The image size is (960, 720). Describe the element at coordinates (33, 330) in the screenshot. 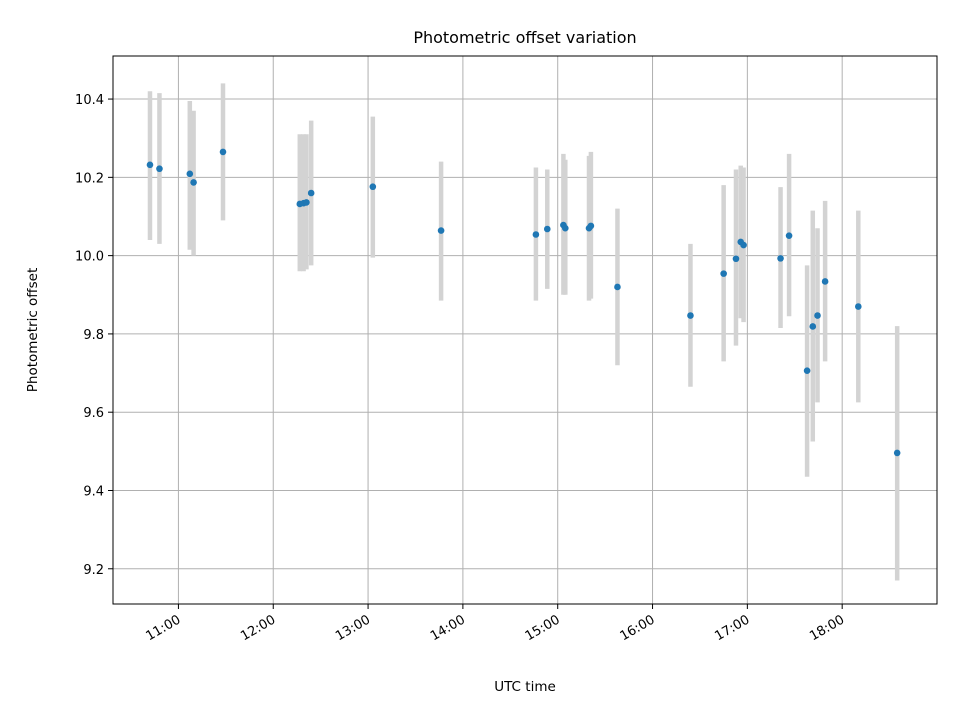

I see `y-axis-label: Photometric offset` at that location.